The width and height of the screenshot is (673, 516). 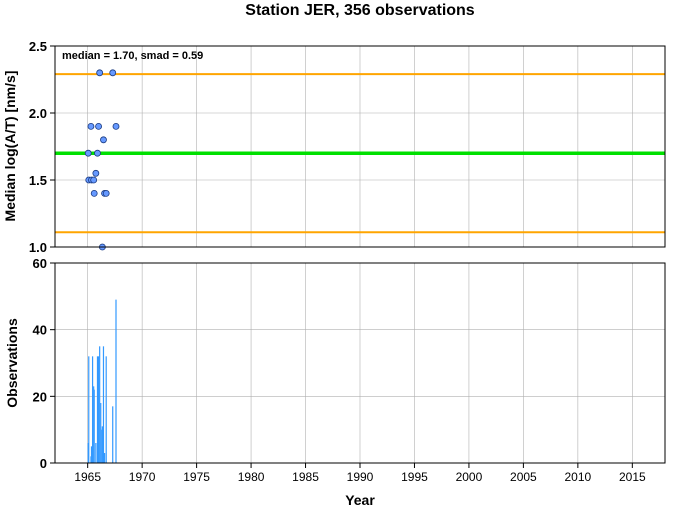 What do you see at coordinates (632, 477) in the screenshot?
I see `x-tick-label: 2015` at bounding box center [632, 477].